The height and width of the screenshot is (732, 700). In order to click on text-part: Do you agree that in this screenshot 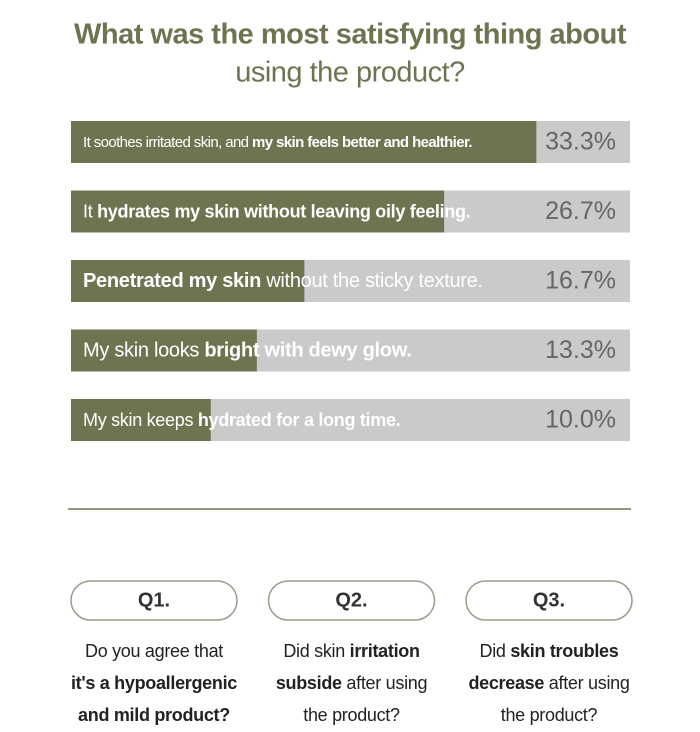, I will do `click(154, 651)`.